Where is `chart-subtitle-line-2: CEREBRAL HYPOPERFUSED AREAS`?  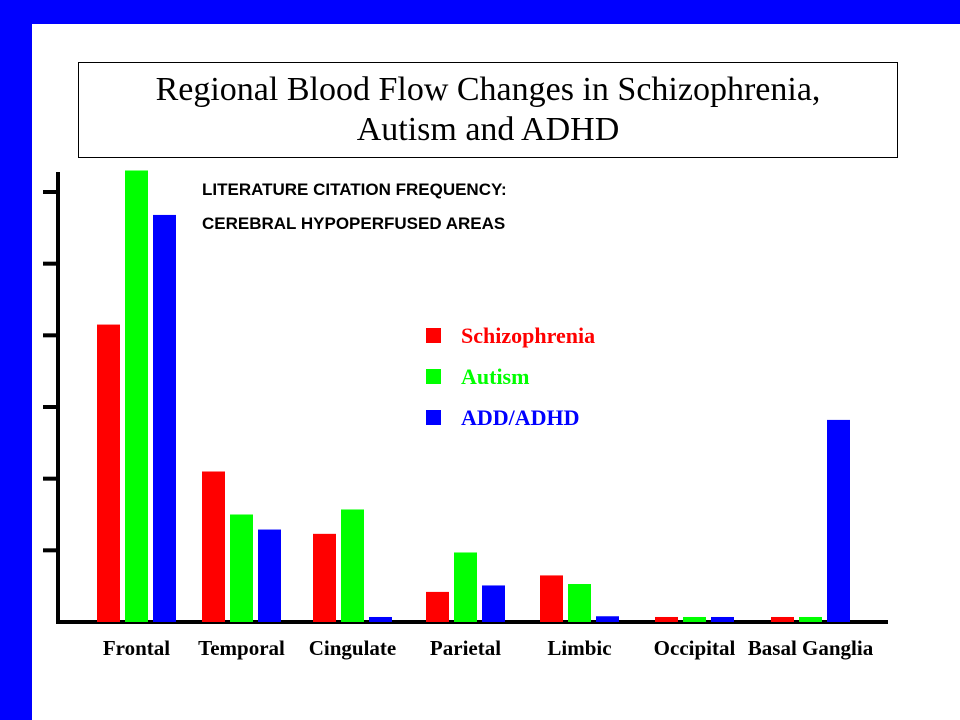 chart-subtitle-line-2: CEREBRAL HYPOPERFUSED AREAS is located at coordinates (354, 223).